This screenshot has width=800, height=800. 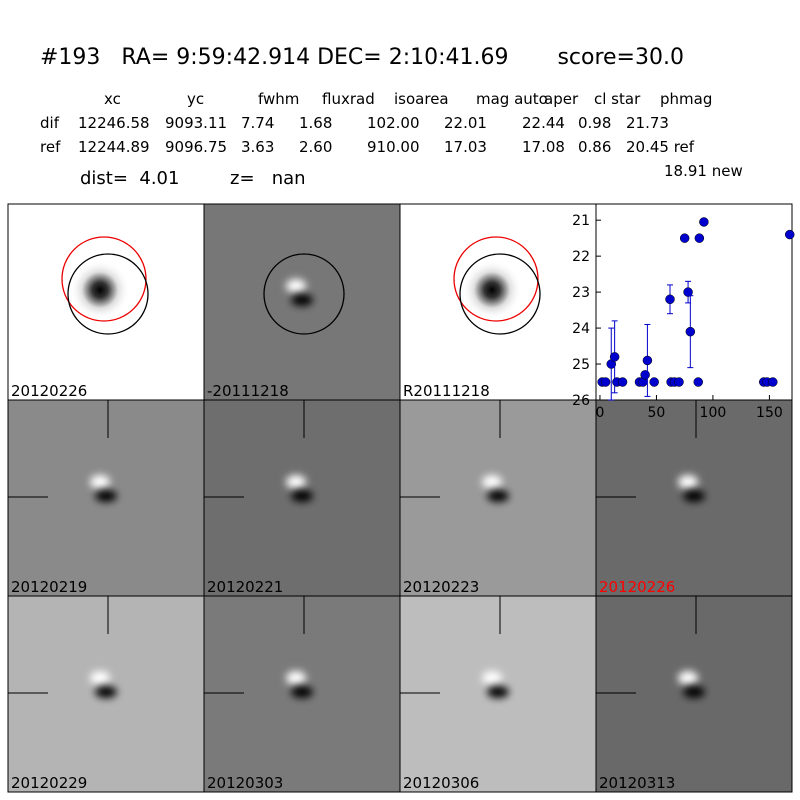 I want to click on panel-label: 20120221, so click(x=245, y=587).